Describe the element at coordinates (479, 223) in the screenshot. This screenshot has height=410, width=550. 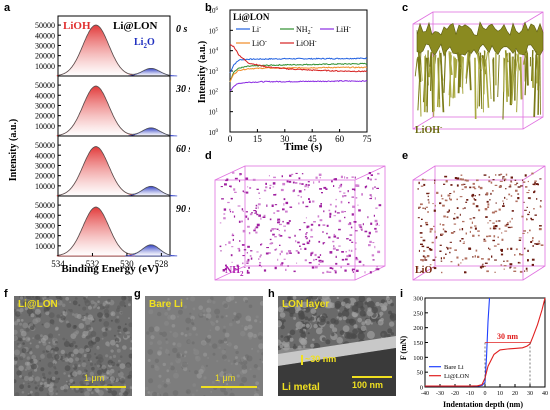
I see `panel-e-3d-render: LiO-` at that location.